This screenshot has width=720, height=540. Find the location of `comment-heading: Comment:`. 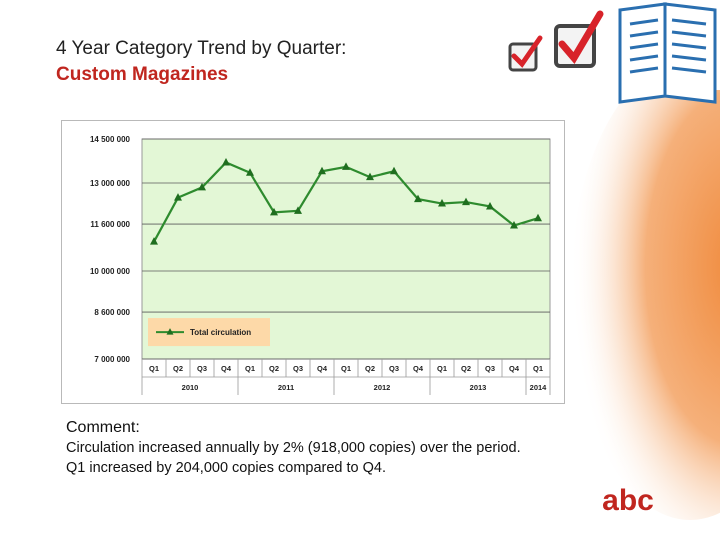

comment-heading: Comment: is located at coordinates (103, 427).